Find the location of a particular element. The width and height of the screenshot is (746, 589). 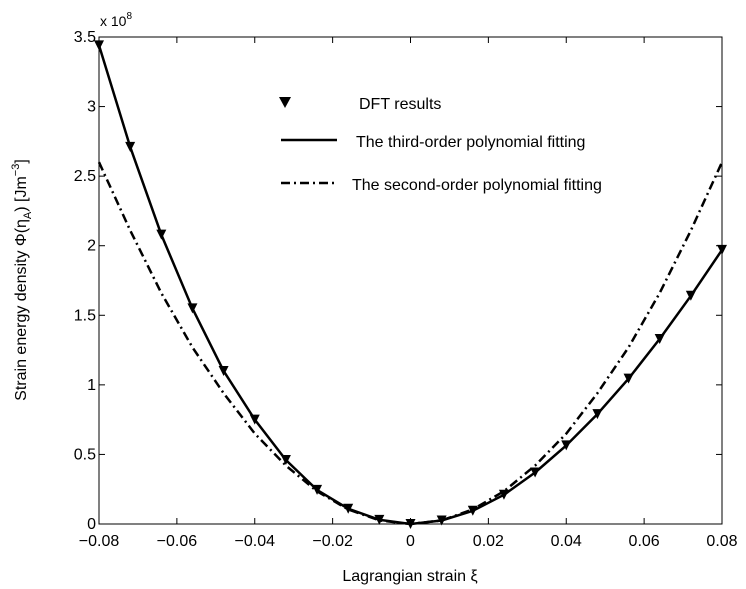

x-tick-label: 0 is located at coordinates (410, 541).